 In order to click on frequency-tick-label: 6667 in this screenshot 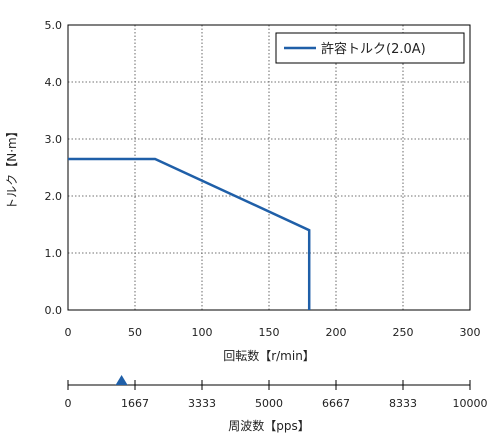, I will do `click(336, 403)`.